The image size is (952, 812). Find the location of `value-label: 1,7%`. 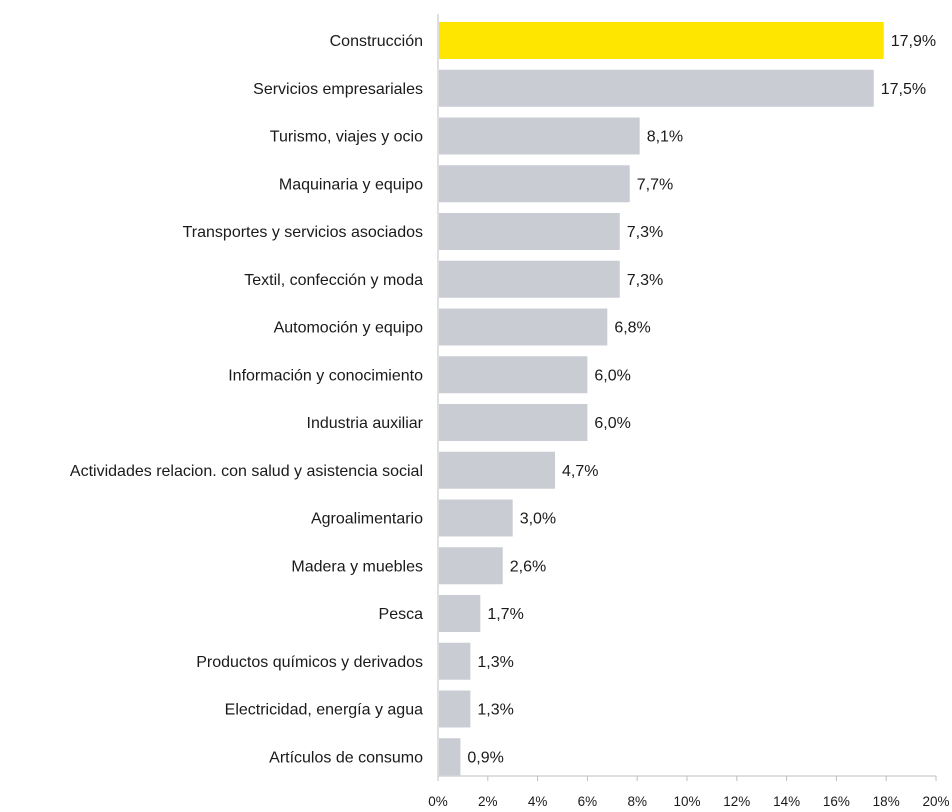

value-label: 1,7% is located at coordinates (505, 614).